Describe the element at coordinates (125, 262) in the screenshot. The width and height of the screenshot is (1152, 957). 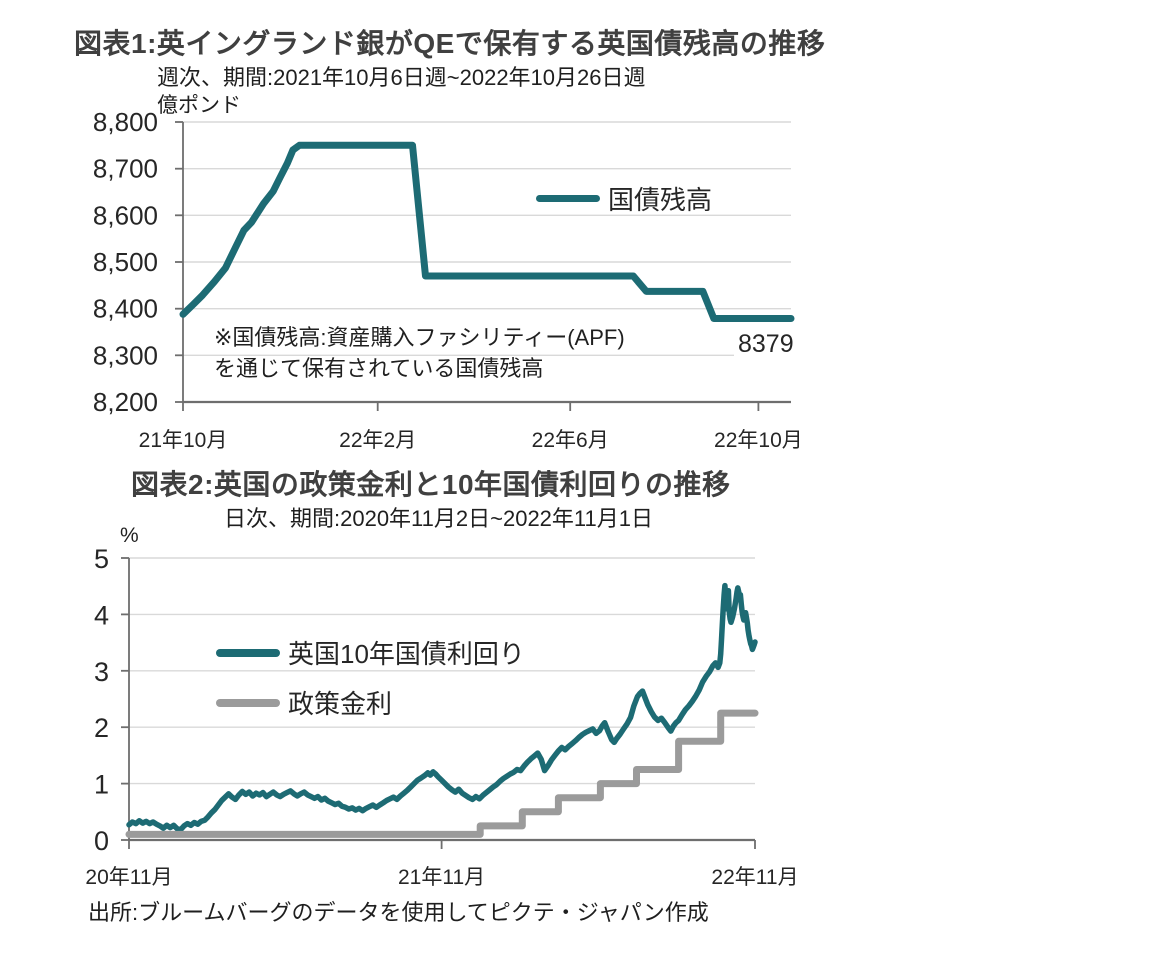
I see `y-tick-label: 8,500` at that location.